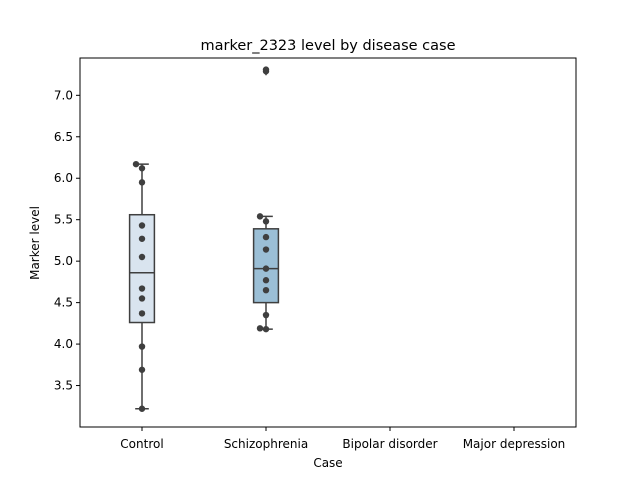 This screenshot has height=480, width=640. Describe the element at coordinates (67, 240) in the screenshot. I see `y-axis: 3.5 4.0 4.5 5.0 5.5 6.0 6.5 7.0` at that location.